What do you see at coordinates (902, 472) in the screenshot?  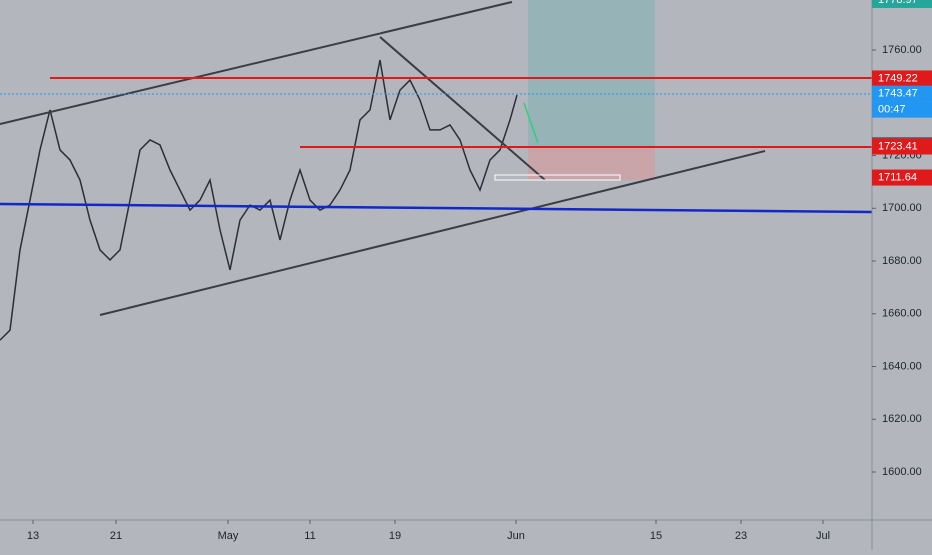 I see `y-tick-label: 1600.00` at bounding box center [902, 472].